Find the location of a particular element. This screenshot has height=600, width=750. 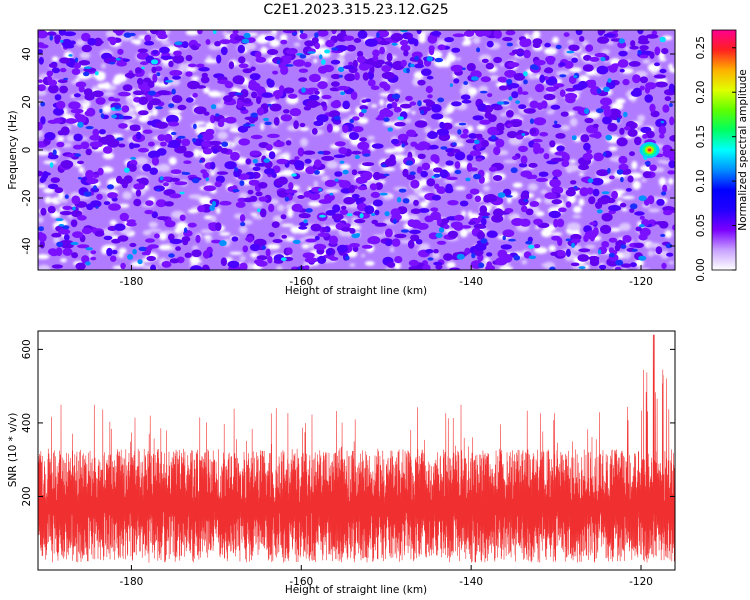

heatmap-y-label: Frequency (Hz) is located at coordinates (13, 149).